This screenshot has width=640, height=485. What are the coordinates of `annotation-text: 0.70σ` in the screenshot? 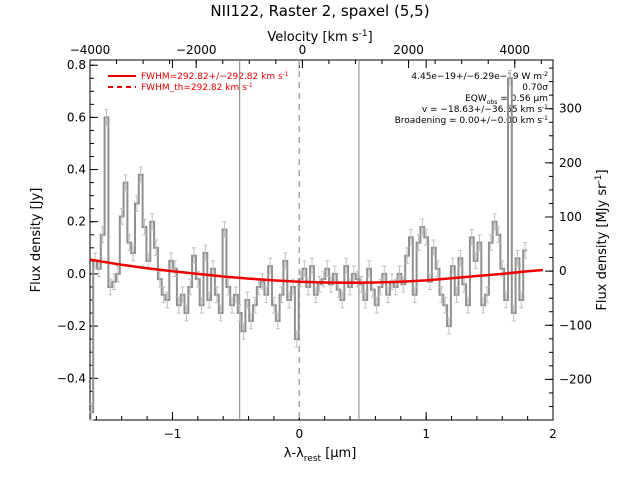 It's located at (535, 88).